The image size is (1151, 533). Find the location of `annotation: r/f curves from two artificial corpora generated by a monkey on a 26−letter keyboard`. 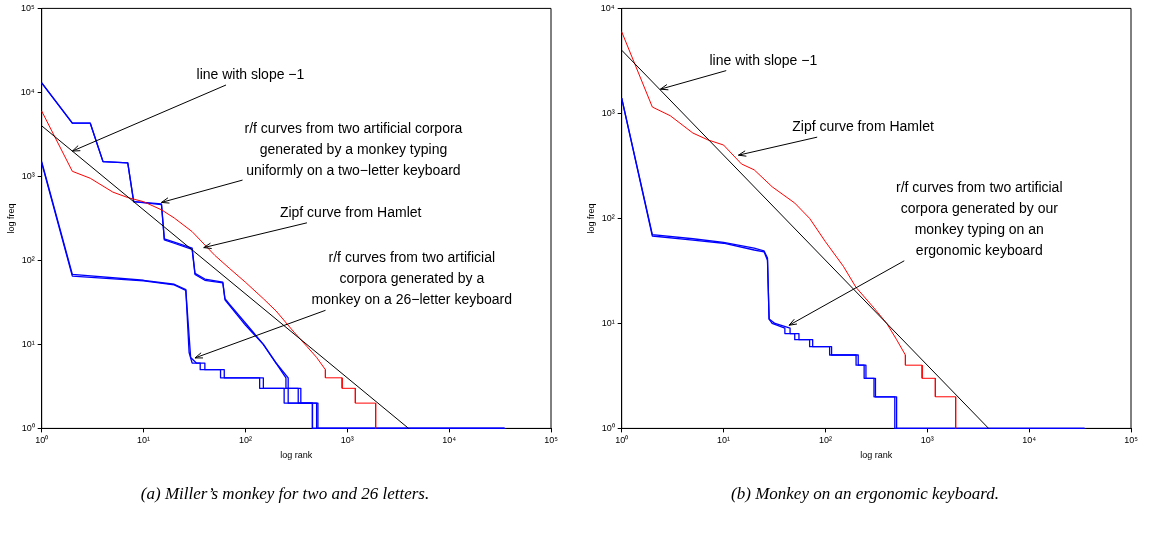

annotation: r/f curves from two artificial corpora generated by a monkey on a 26−letter keyboard is located at coordinates (411, 278).